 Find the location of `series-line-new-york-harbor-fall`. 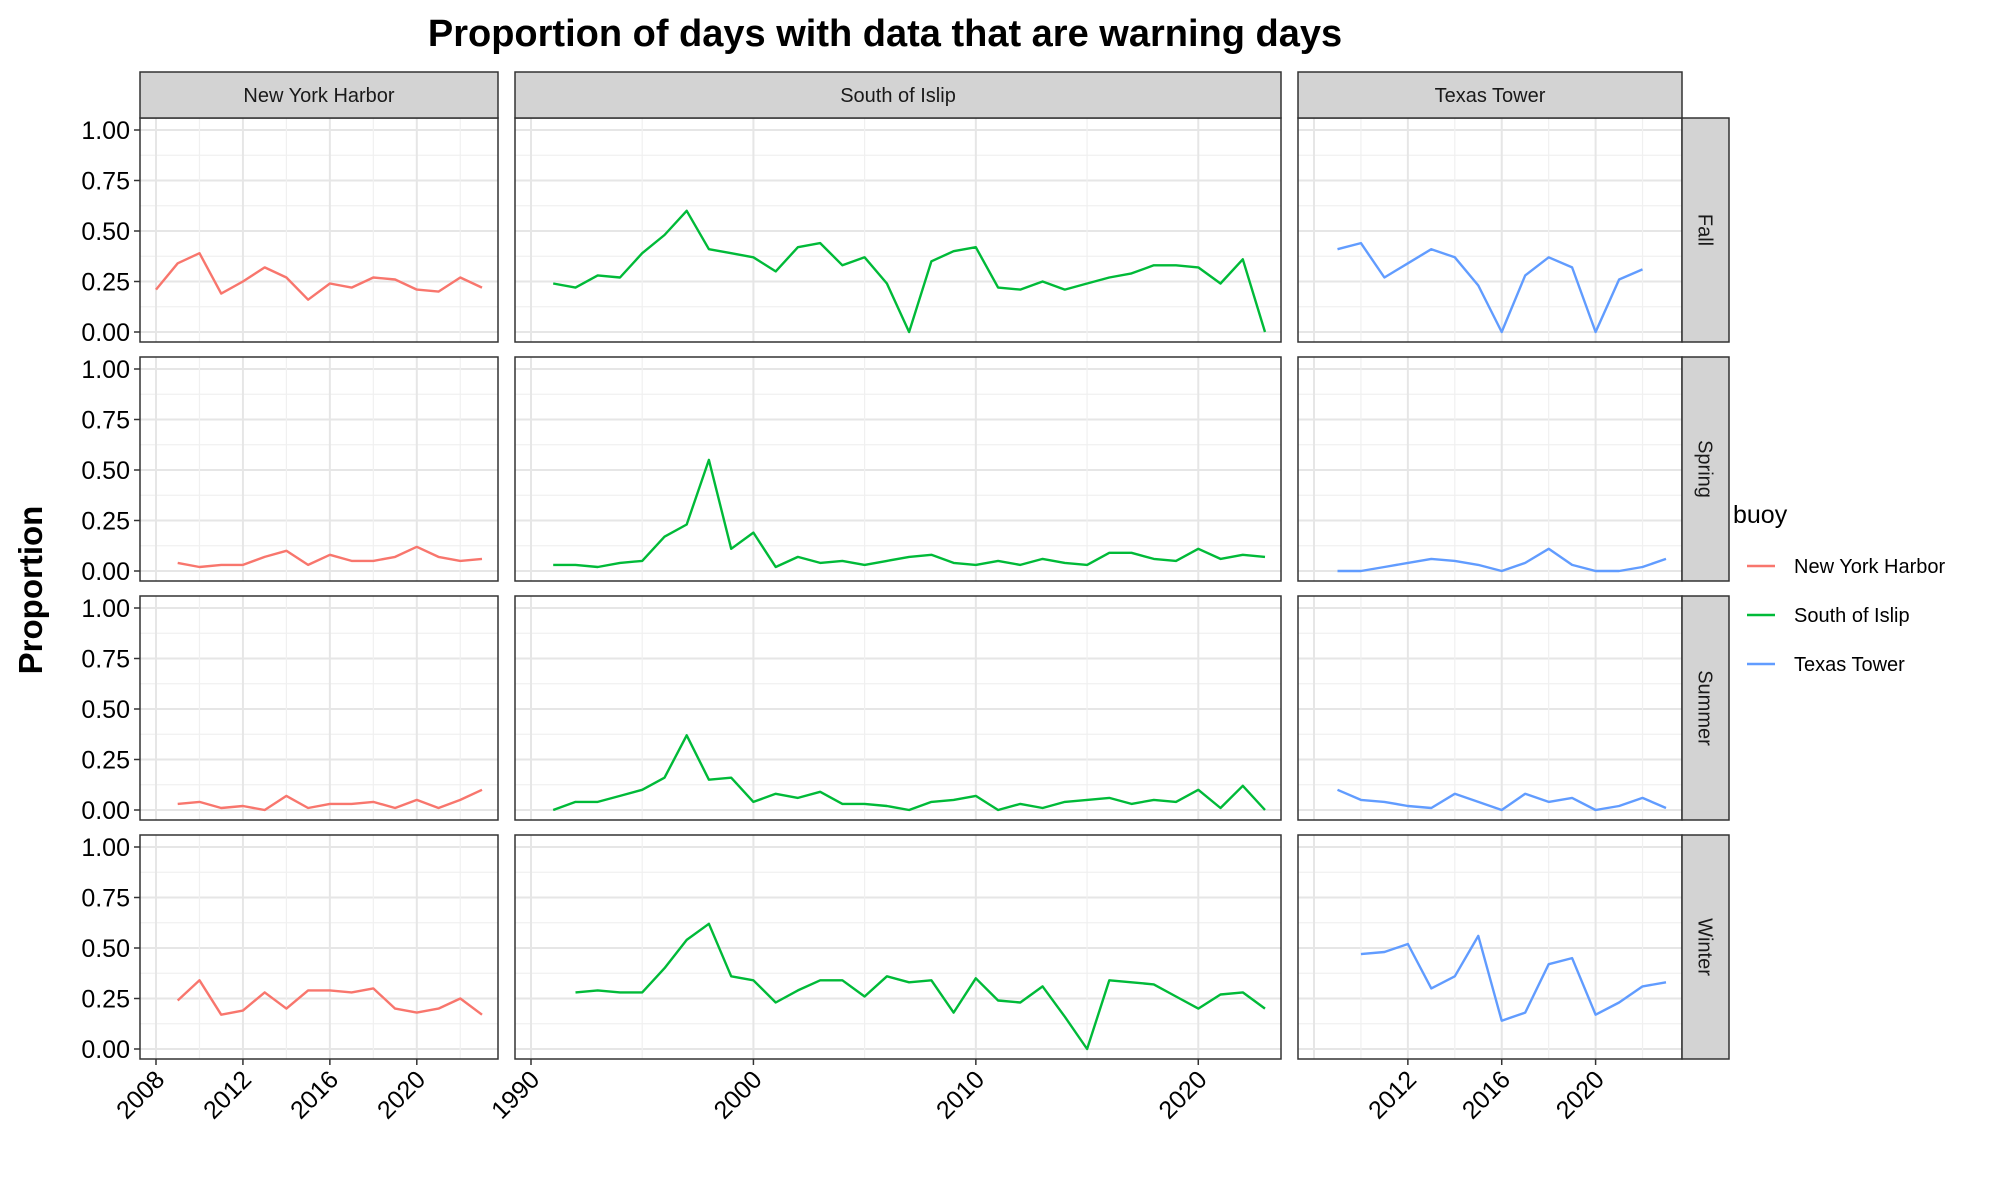

series-line-new-york-harbor-fall is located at coordinates (319, 276).